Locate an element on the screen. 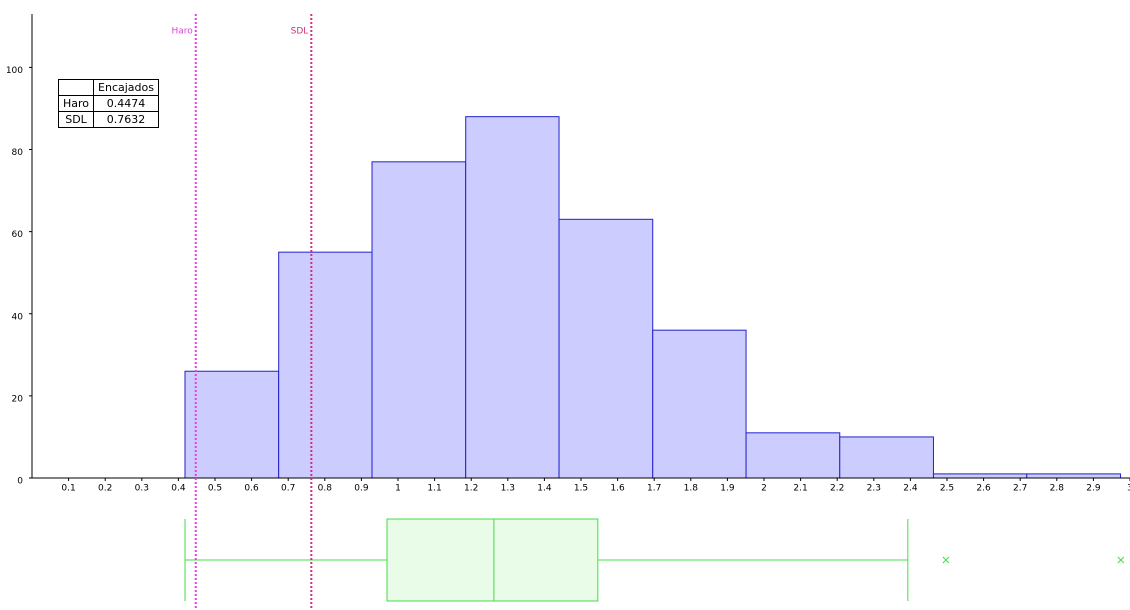 The image size is (1130, 610). x-tick-label: 0.6 is located at coordinates (251, 489).